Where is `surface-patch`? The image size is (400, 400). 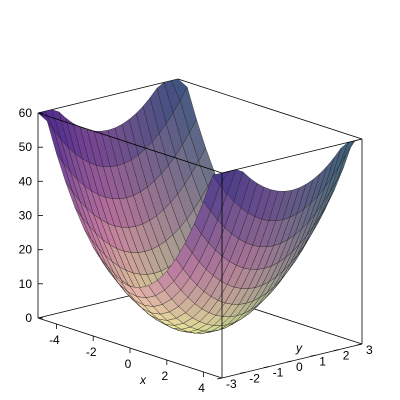
surface-patch is located at coordinates (46, 121).